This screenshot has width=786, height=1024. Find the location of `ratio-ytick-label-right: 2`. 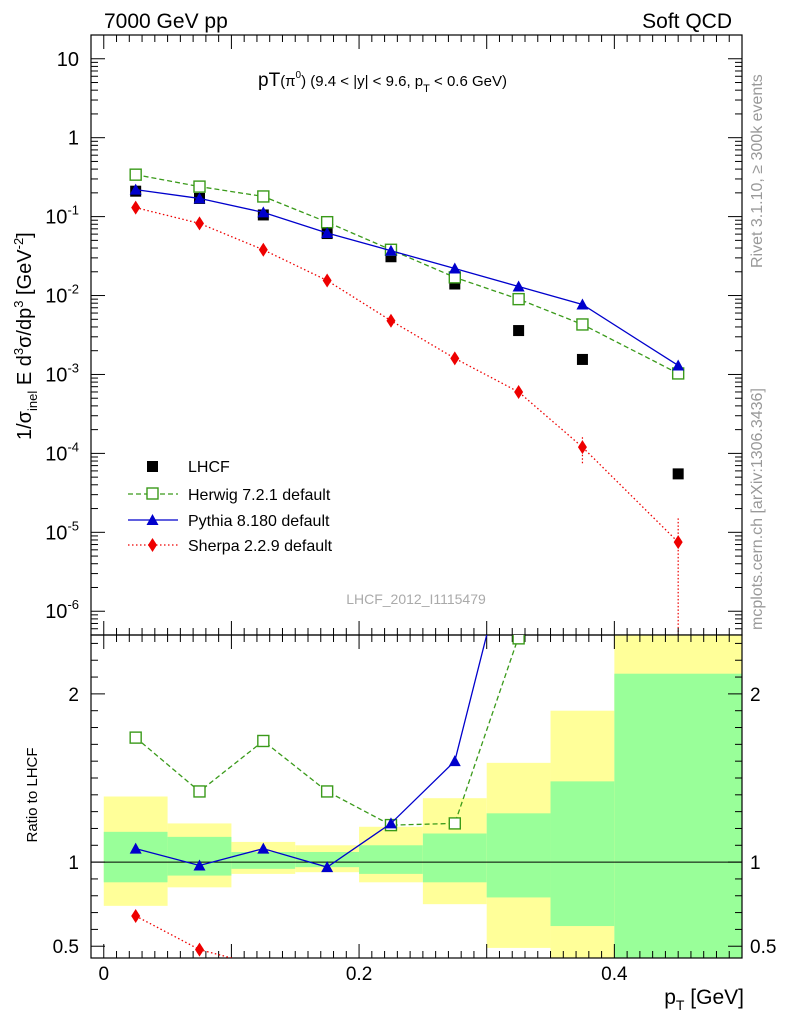

ratio-ytick-label-right: 2 is located at coordinates (755, 695).